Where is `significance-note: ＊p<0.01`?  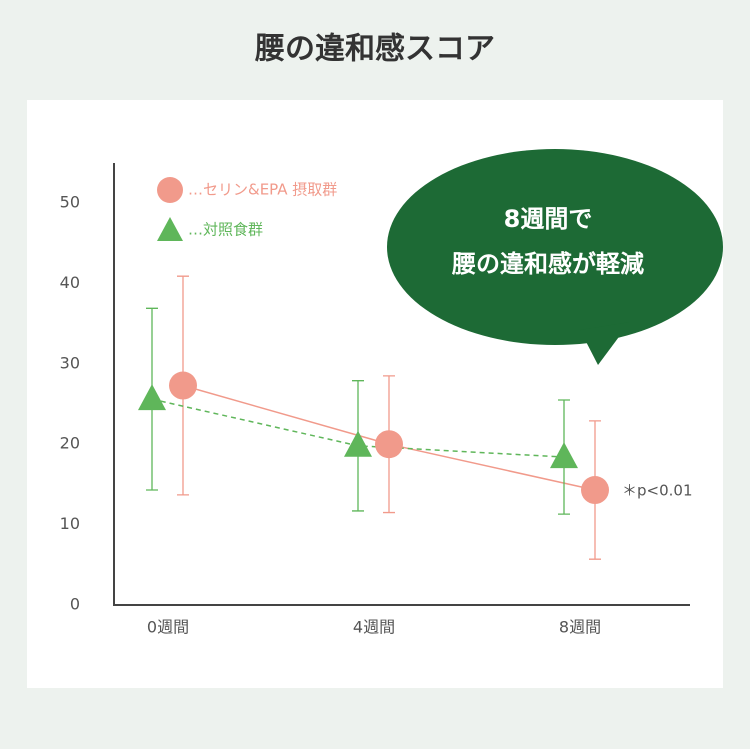 significance-note: ＊p<0.01 is located at coordinates (657, 491).